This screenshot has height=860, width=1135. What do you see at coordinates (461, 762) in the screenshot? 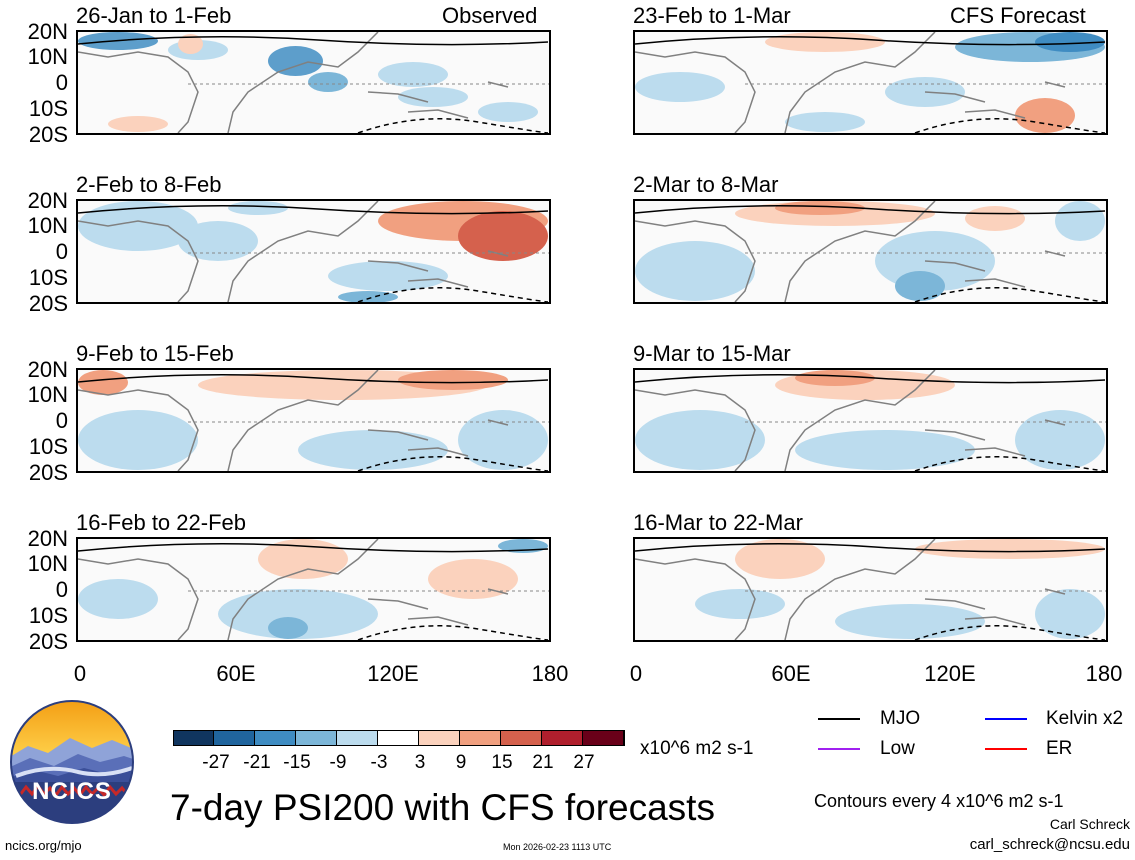
I see `colorbar-tick: 9` at bounding box center [461, 762].